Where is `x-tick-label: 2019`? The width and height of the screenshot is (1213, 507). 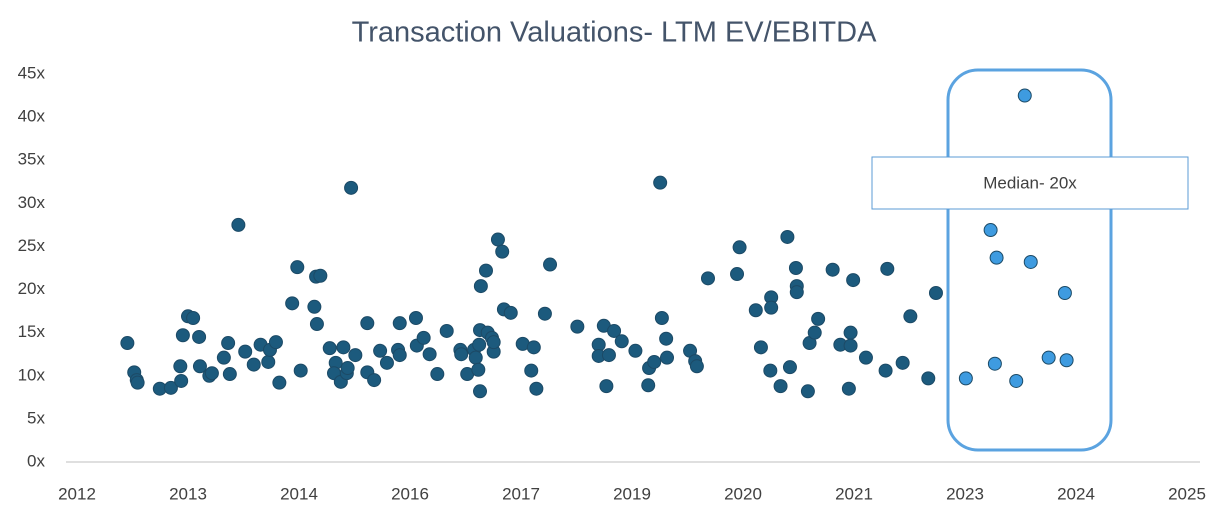
x-tick-label: 2019 is located at coordinates (632, 493).